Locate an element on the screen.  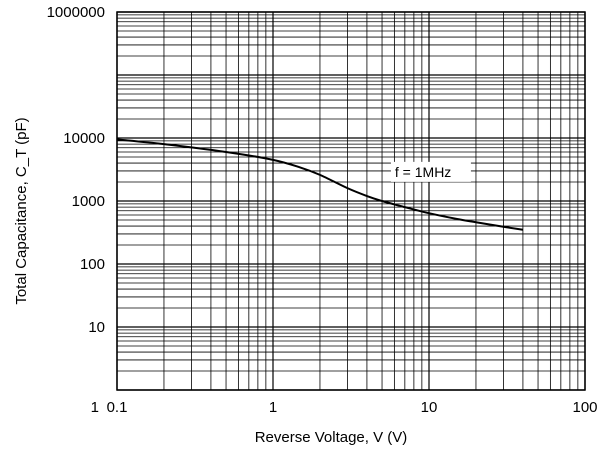
y-tick-label: 10000 is located at coordinates (84, 138).